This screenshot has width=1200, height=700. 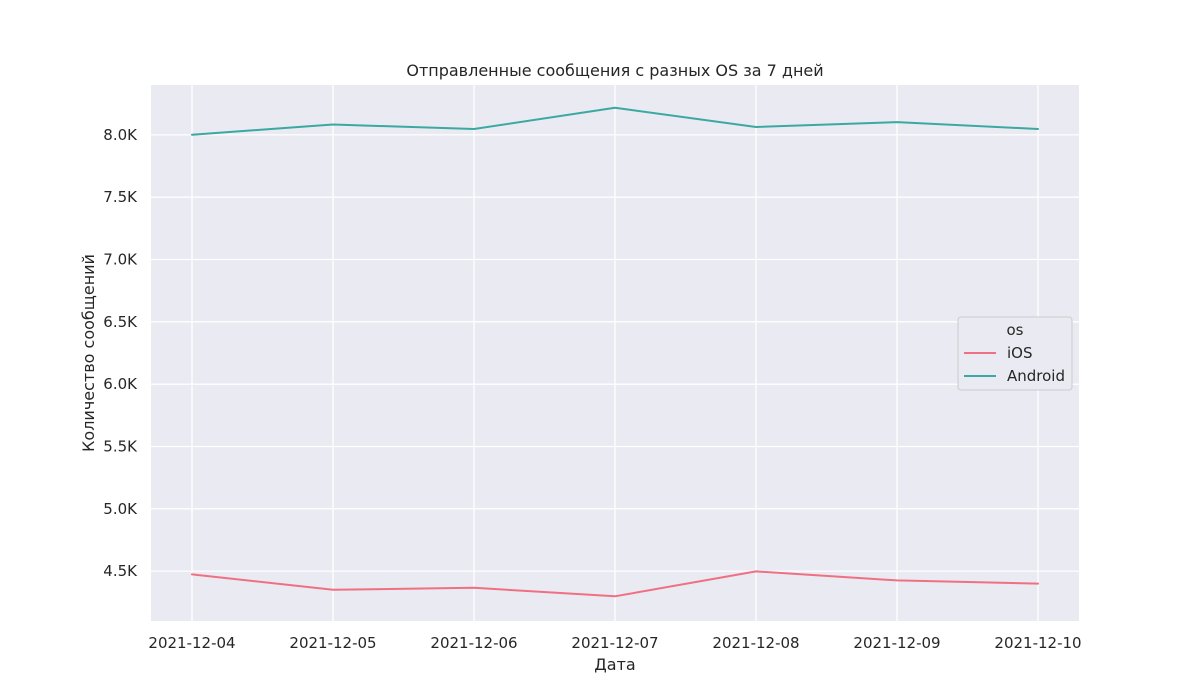 What do you see at coordinates (120, 353) in the screenshot?
I see `y-axis-ticks: 4.5K 5.0K 5.5K 6.0K 6.5K 7.0K 7.5K 8.0K` at bounding box center [120, 353].